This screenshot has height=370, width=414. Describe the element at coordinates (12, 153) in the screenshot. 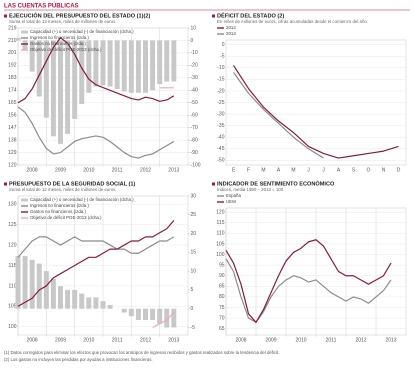

I see `y-tick-label: 129` at that location.